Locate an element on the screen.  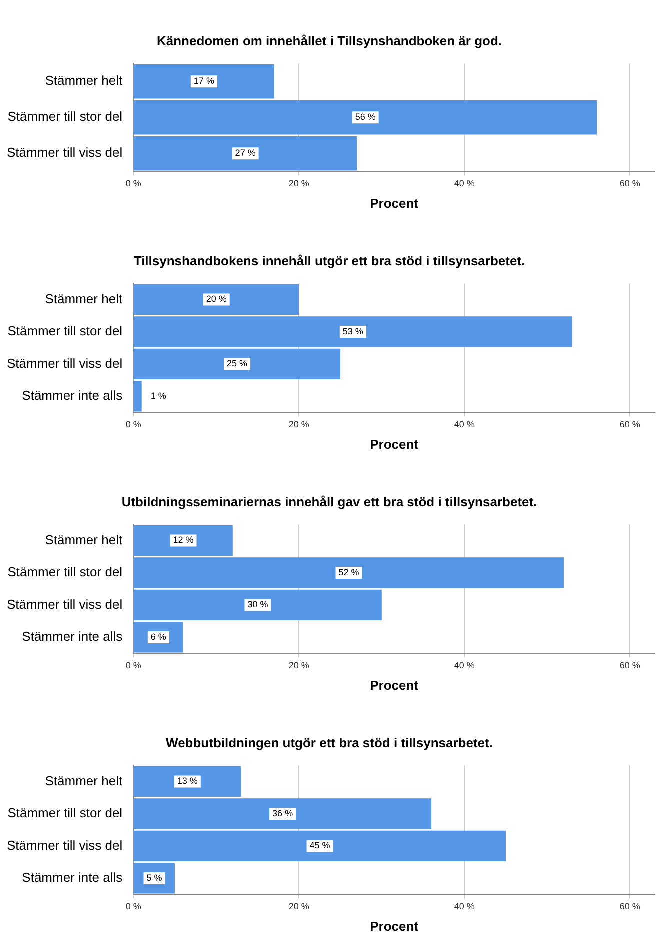
data-label: 13 % is located at coordinates (187, 781).